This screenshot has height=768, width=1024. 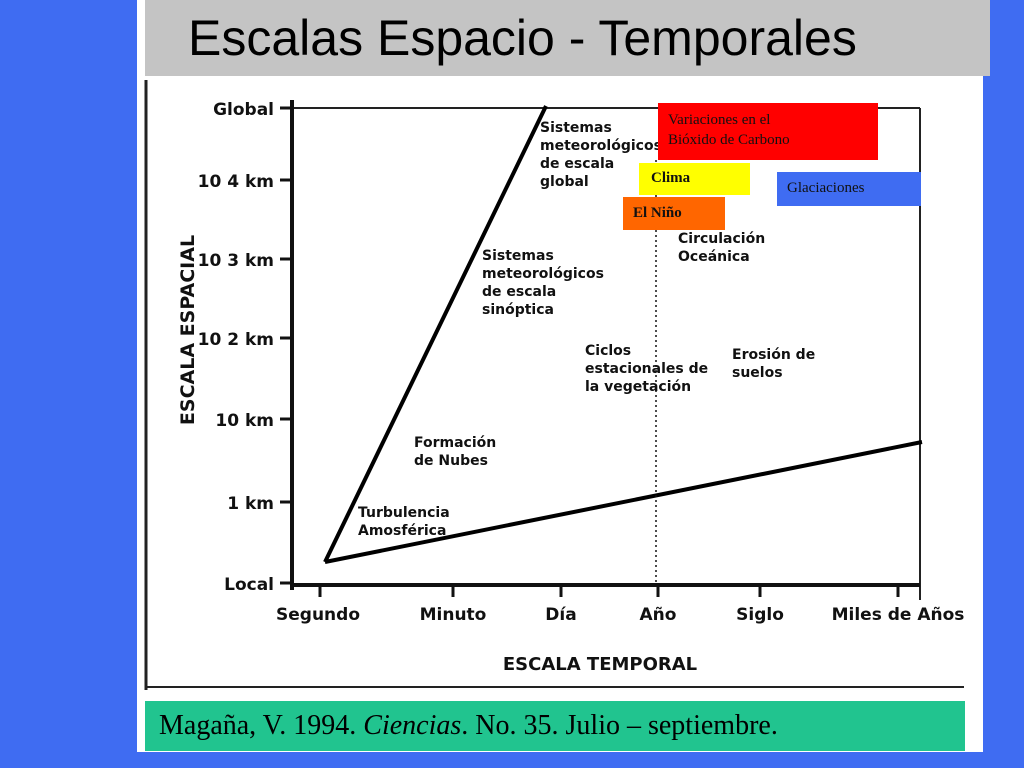 I want to click on co2-tag-line-2: Bióxido de Carbono, so click(x=729, y=140).